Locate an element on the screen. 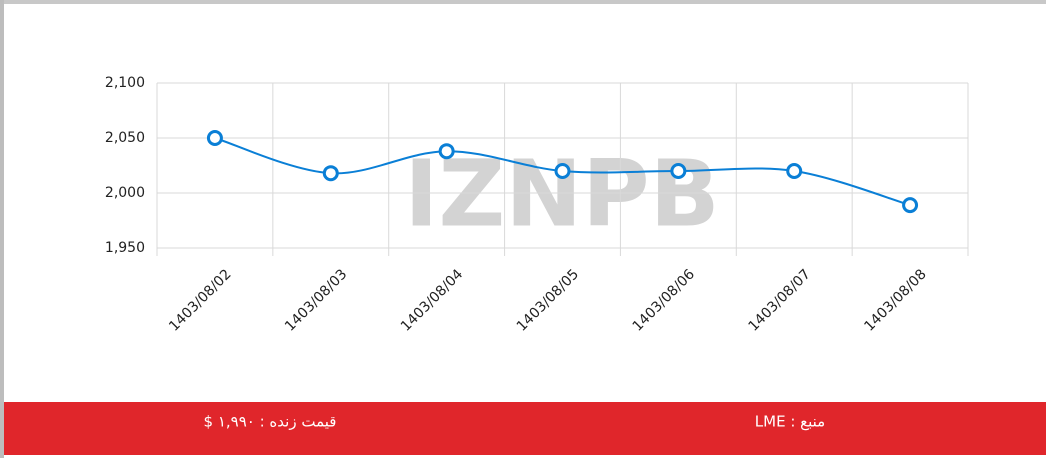 This screenshot has width=1046, height=458. y-tick-label: 2,050 is located at coordinates (125, 138).